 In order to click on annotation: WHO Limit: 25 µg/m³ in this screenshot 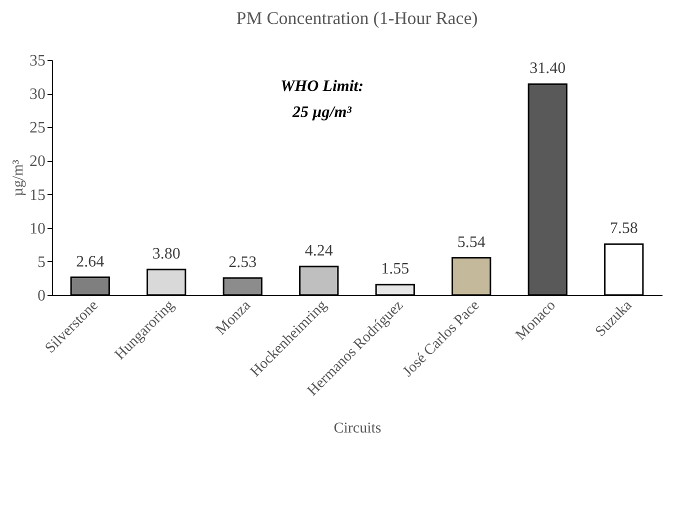, I will do `click(322, 99)`.